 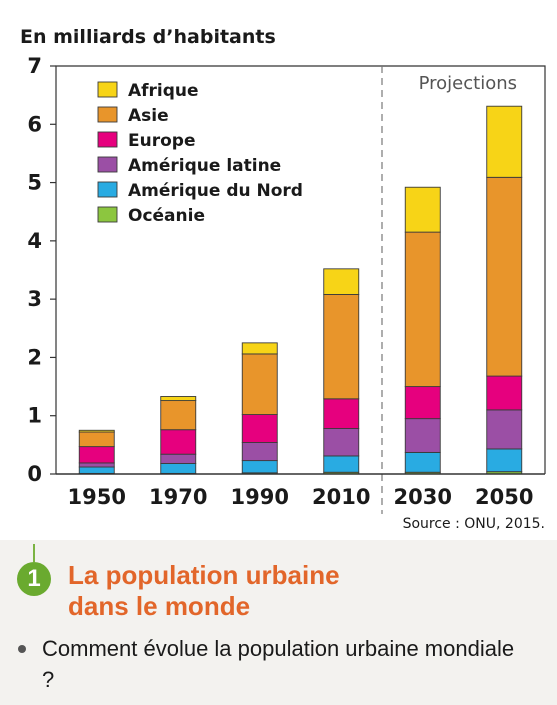 What do you see at coordinates (341, 497) in the screenshot?
I see `x-tick-label: 2010` at bounding box center [341, 497].